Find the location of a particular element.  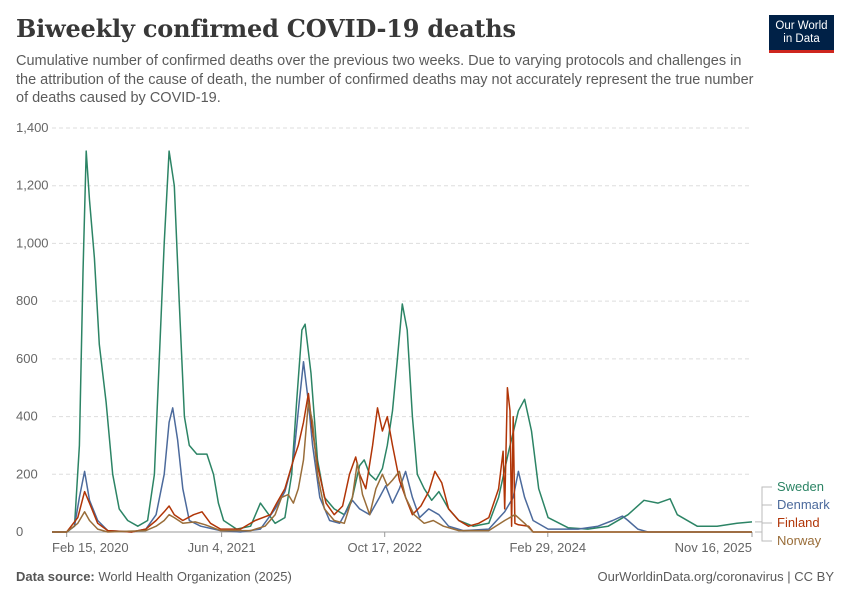

y-tick-label: 1,000 is located at coordinates (32, 242).